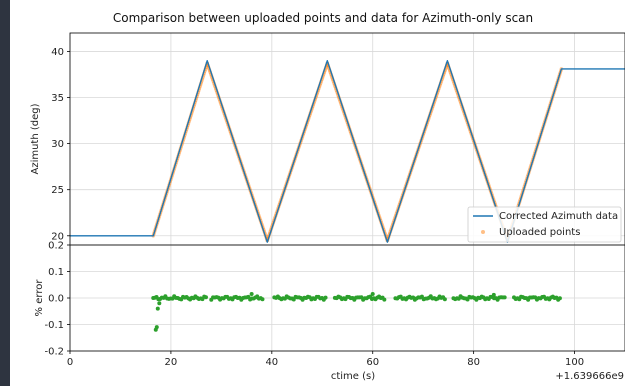 The width and height of the screenshot is (625, 386). I want to click on legend: Corrected Azimuth data Uploaded points, so click(544, 224).